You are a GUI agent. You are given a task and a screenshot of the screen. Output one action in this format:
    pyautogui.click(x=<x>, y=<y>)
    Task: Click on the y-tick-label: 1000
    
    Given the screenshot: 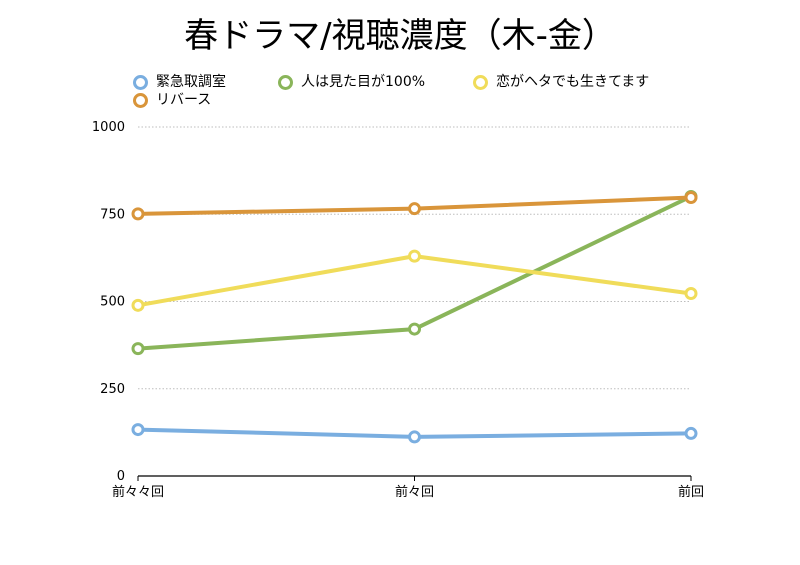 What is the action you would take?
    pyautogui.click(x=108, y=127)
    